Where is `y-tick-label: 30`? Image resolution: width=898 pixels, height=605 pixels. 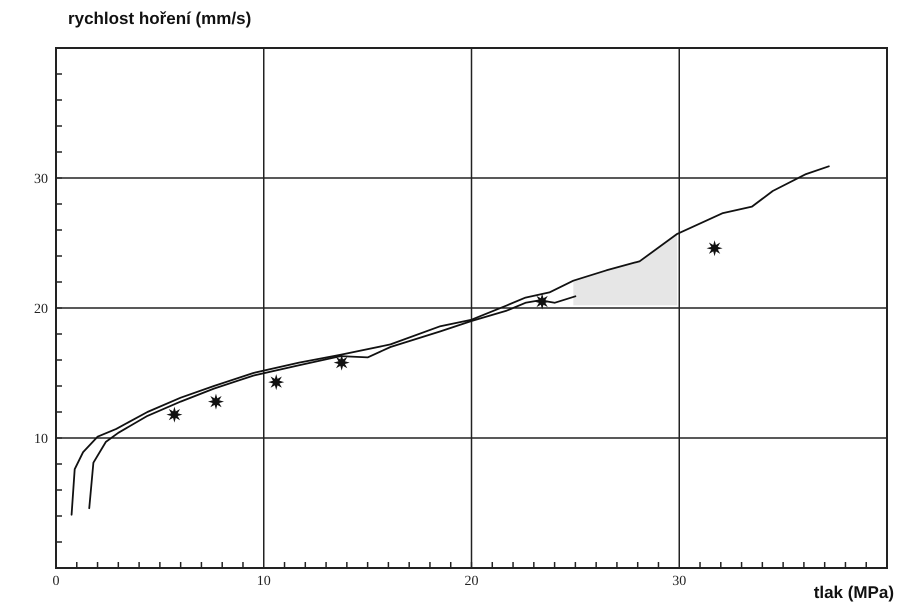 y-tick-label: 30 is located at coordinates (41, 179).